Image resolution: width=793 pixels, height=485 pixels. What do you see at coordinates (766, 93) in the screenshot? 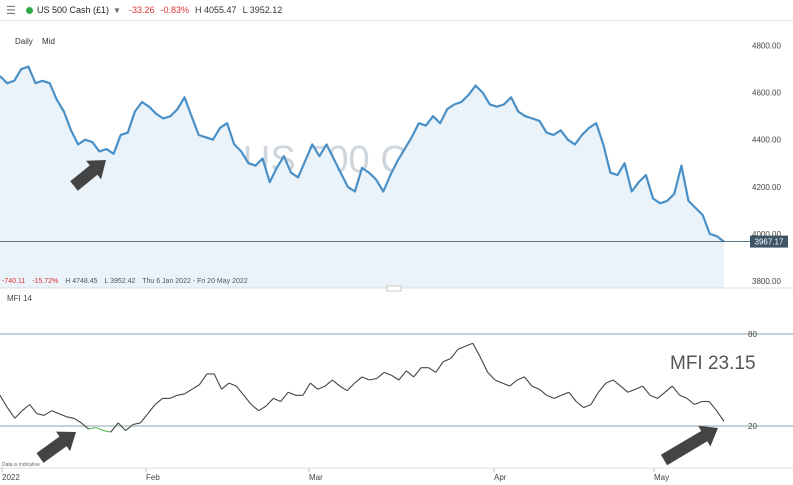
I see `y-tick-label: 4600.00` at bounding box center [766, 93].